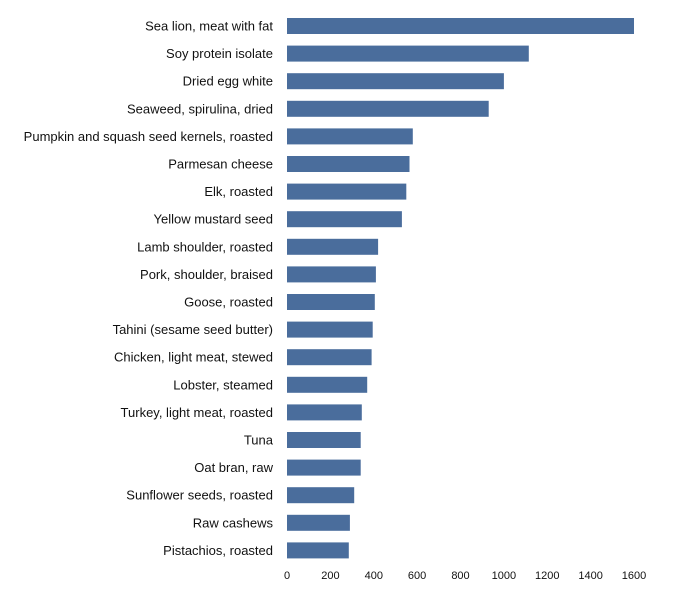  Describe the element at coordinates (504, 576) in the screenshot. I see `x-tick-label: 1000` at that location.